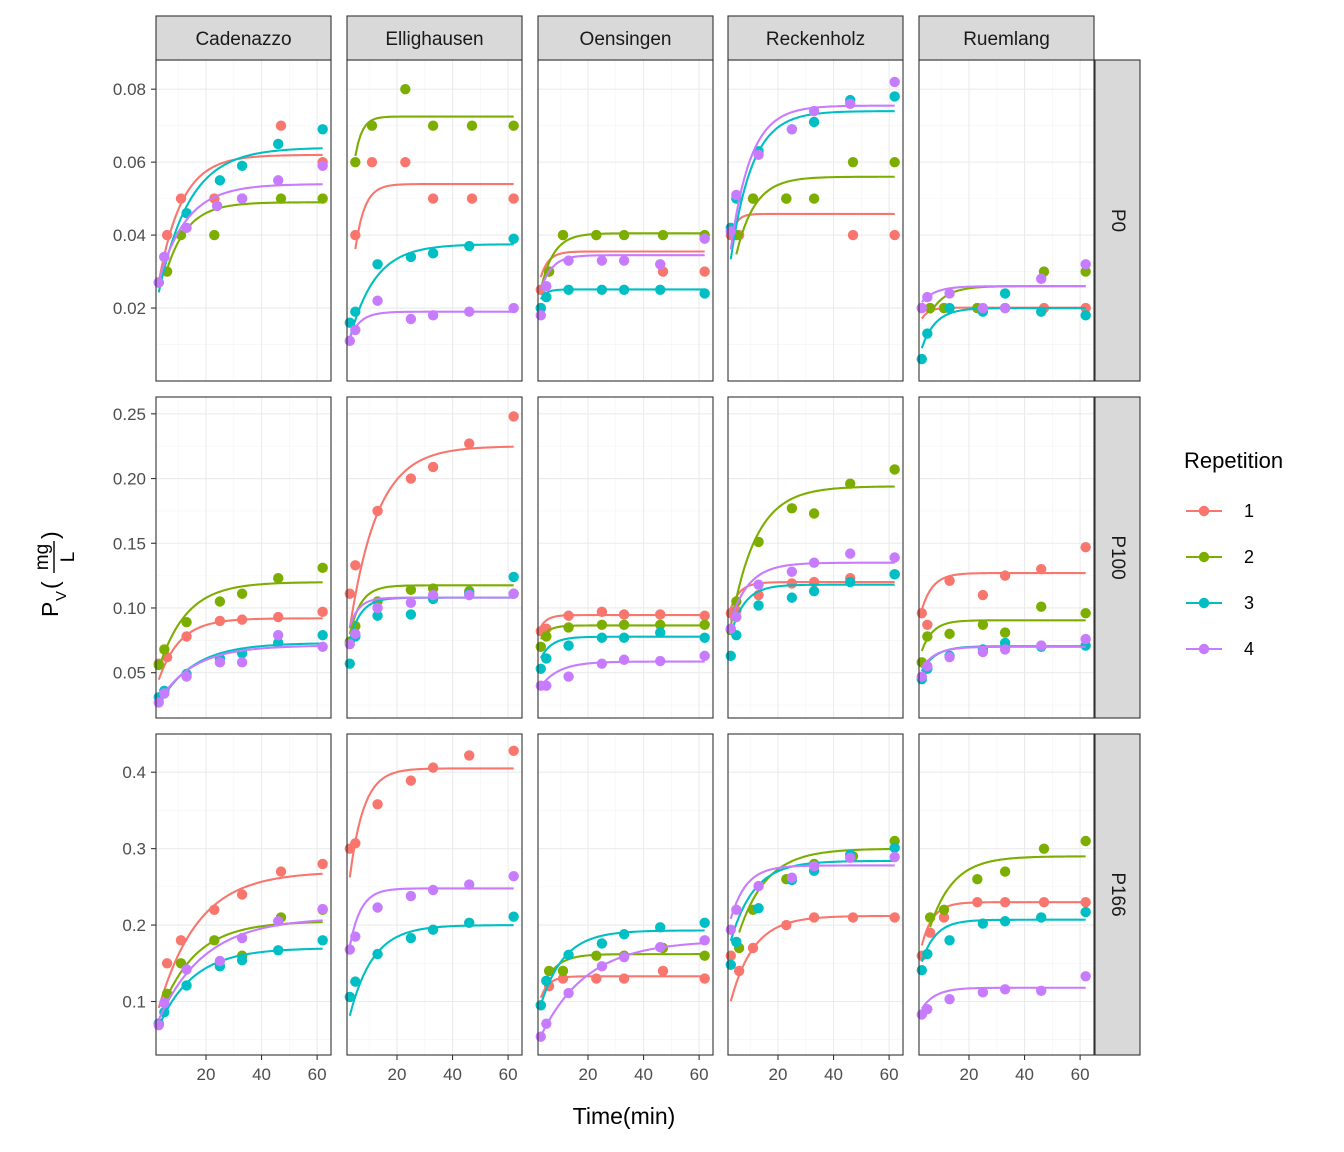  What do you see at coordinates (812, 168) in the screenshot?
I see `panel-data-P0-Reckenholz` at bounding box center [812, 168].